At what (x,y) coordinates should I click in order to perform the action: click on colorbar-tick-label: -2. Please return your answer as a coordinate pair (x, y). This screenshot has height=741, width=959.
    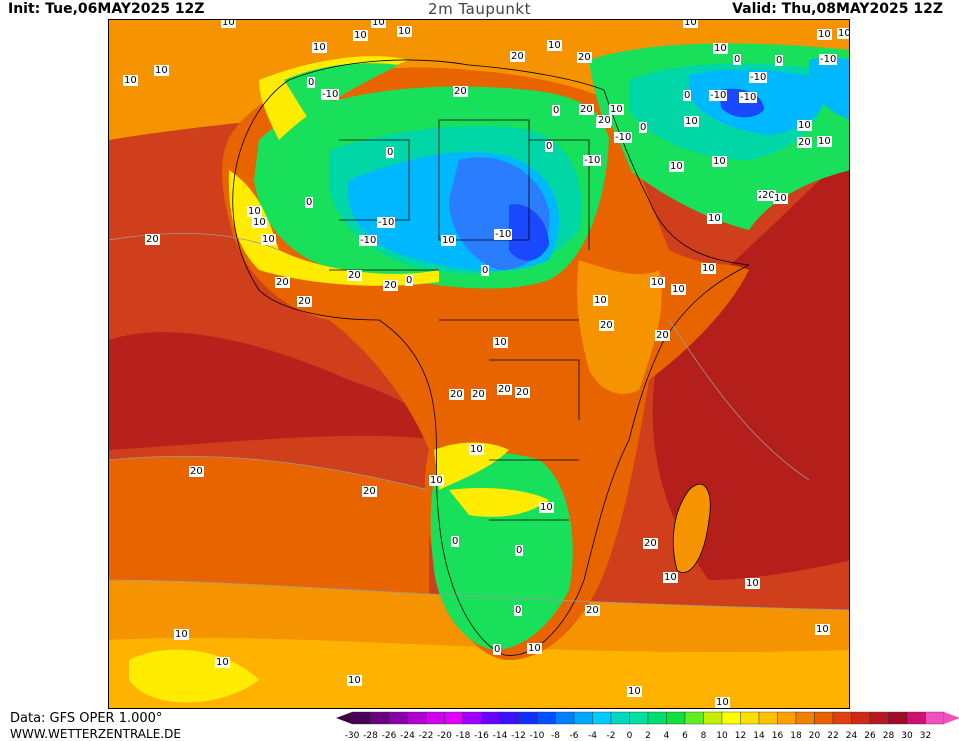
    Looking at the image, I should click on (611, 736).